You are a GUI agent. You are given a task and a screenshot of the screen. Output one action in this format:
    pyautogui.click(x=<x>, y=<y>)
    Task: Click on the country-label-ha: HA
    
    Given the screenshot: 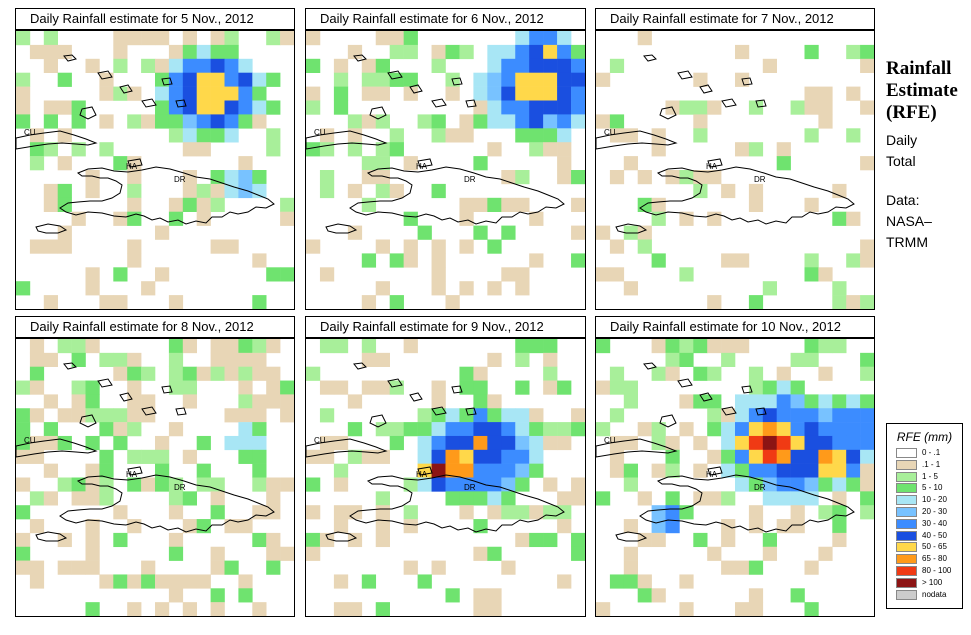 What is the action you would take?
    pyautogui.click(x=712, y=474)
    